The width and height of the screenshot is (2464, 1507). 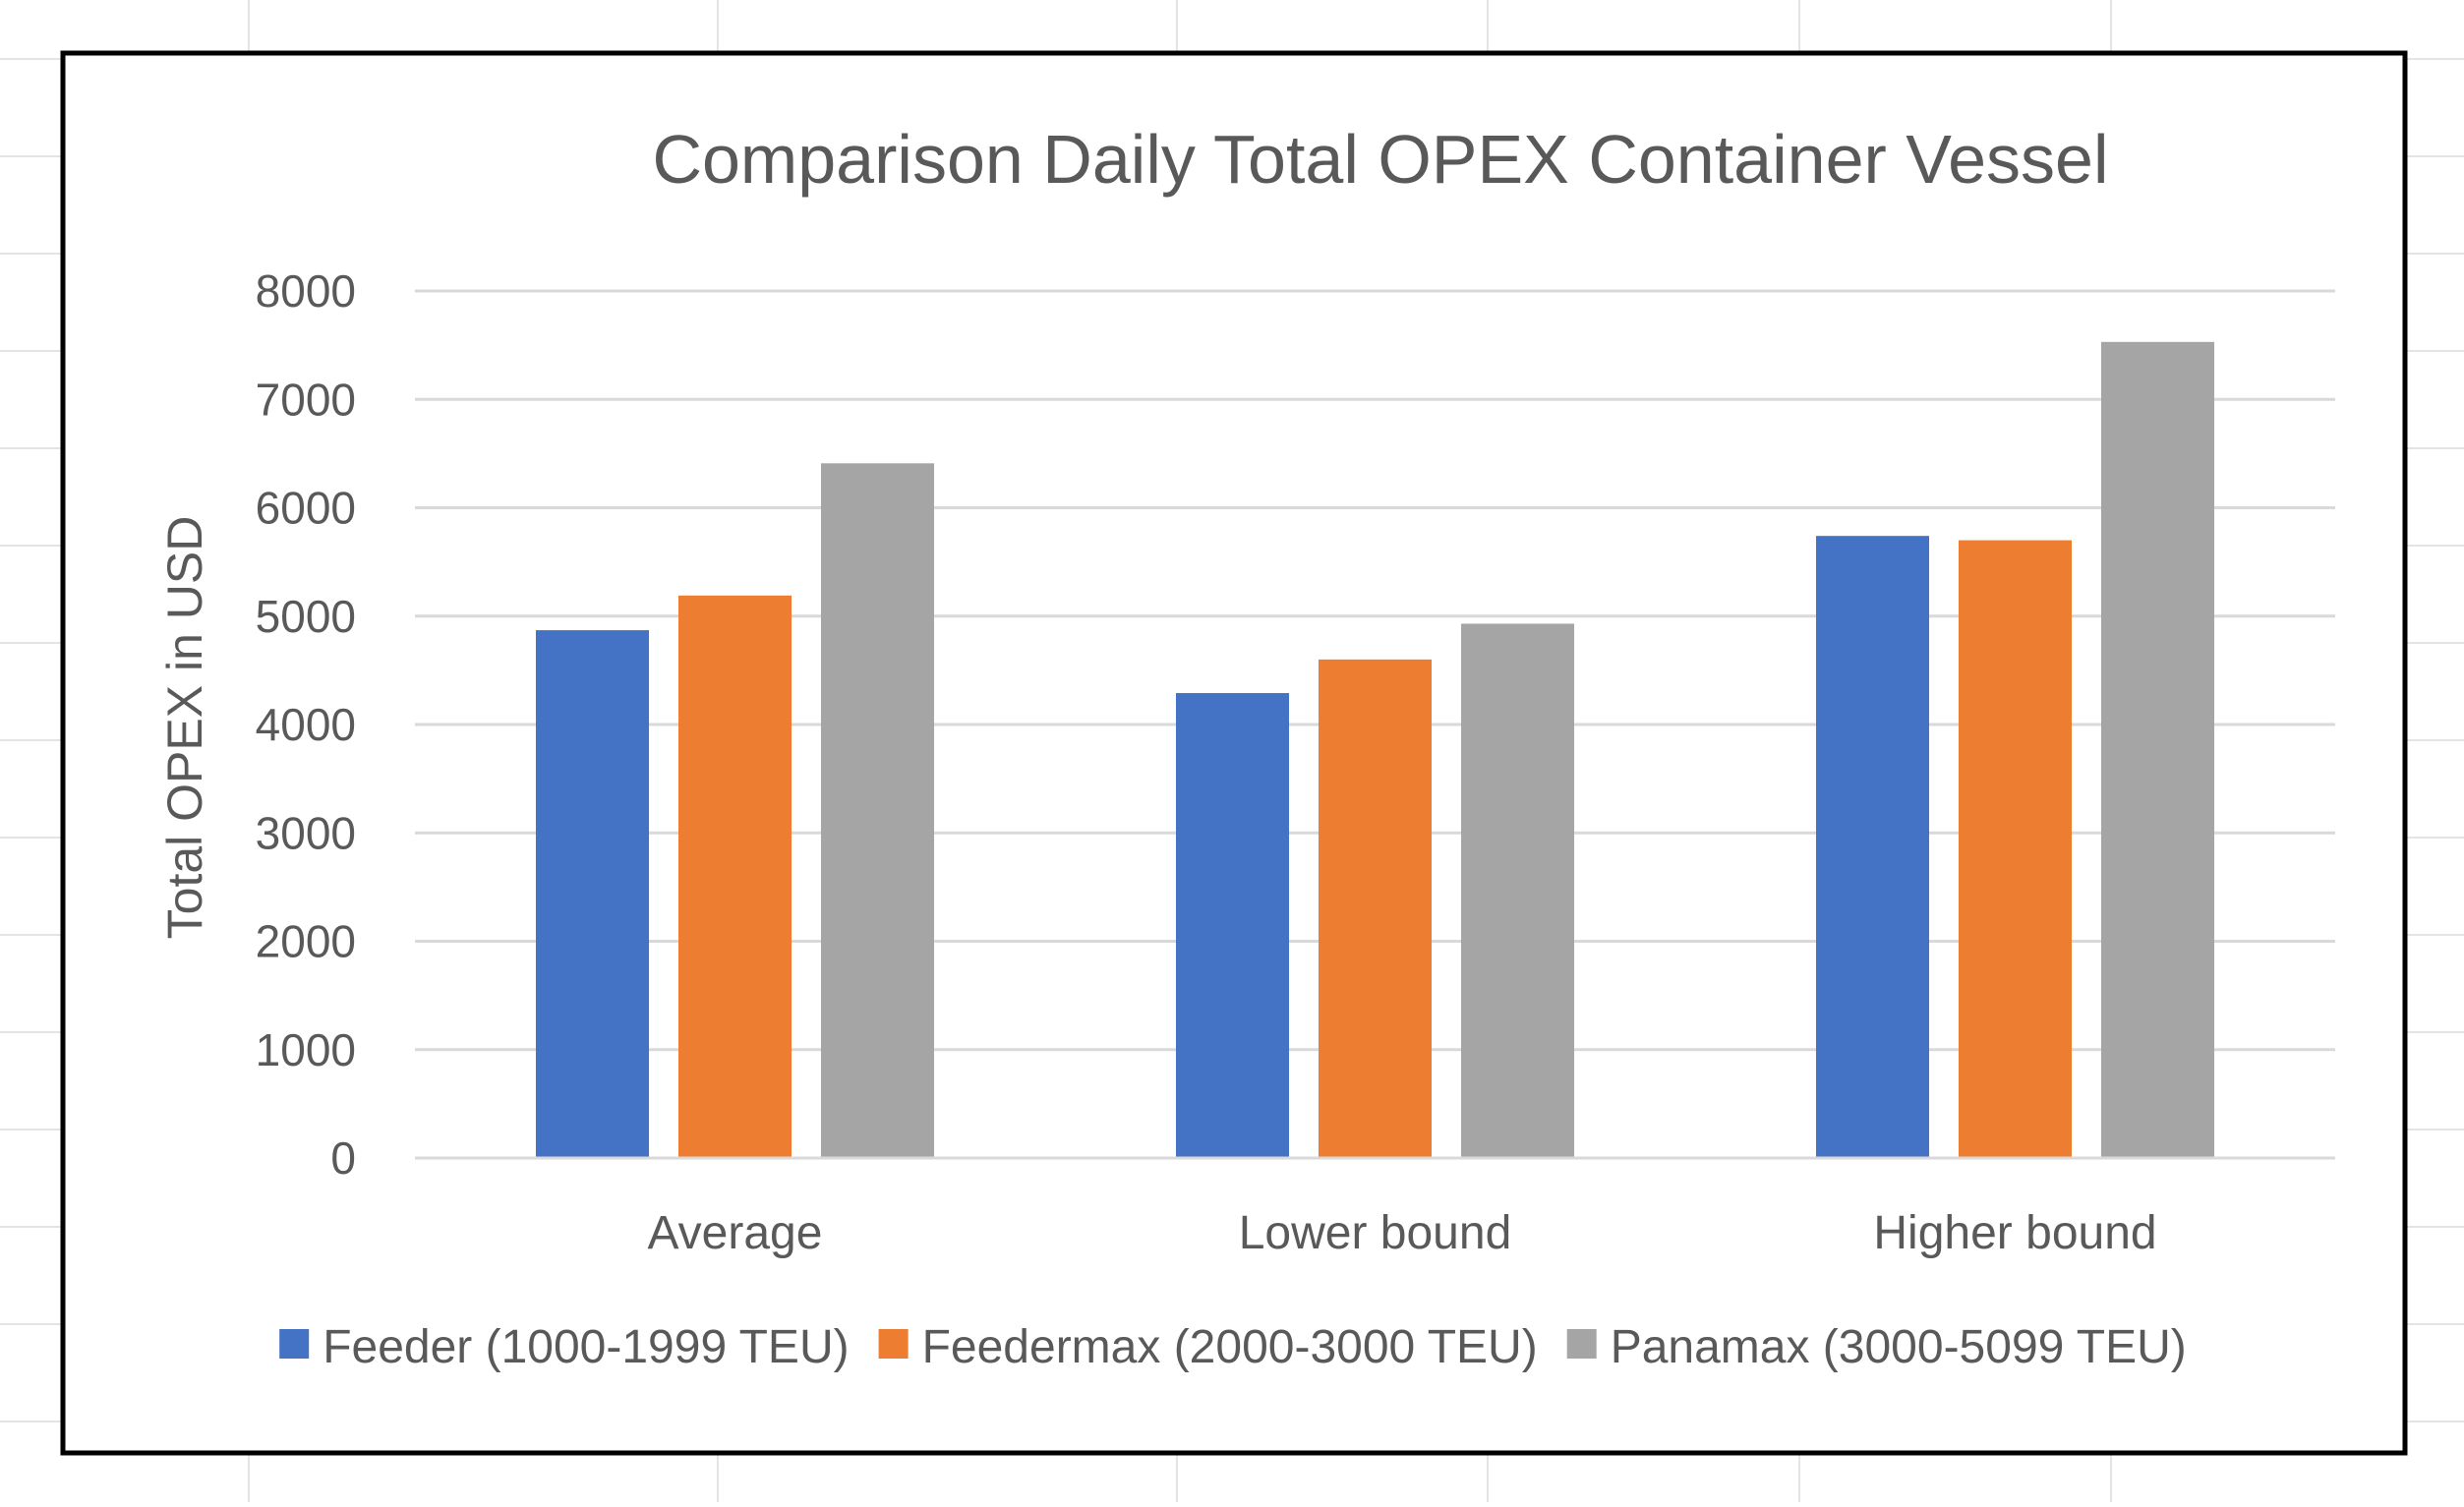 What do you see at coordinates (306, 509) in the screenshot?
I see `y-tick-label: 6000` at bounding box center [306, 509].